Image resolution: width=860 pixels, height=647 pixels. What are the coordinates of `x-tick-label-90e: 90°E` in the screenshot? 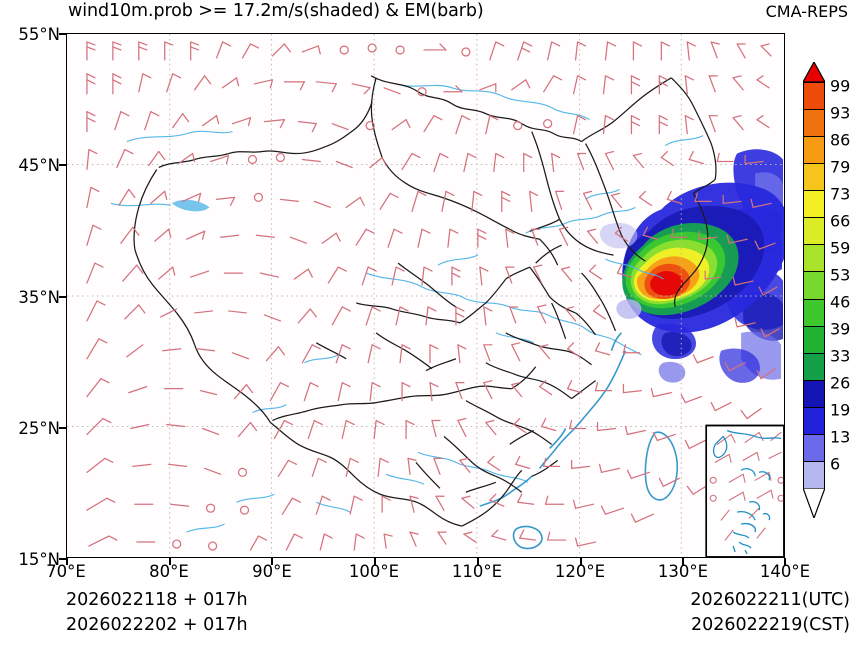 It's located at (272, 571).